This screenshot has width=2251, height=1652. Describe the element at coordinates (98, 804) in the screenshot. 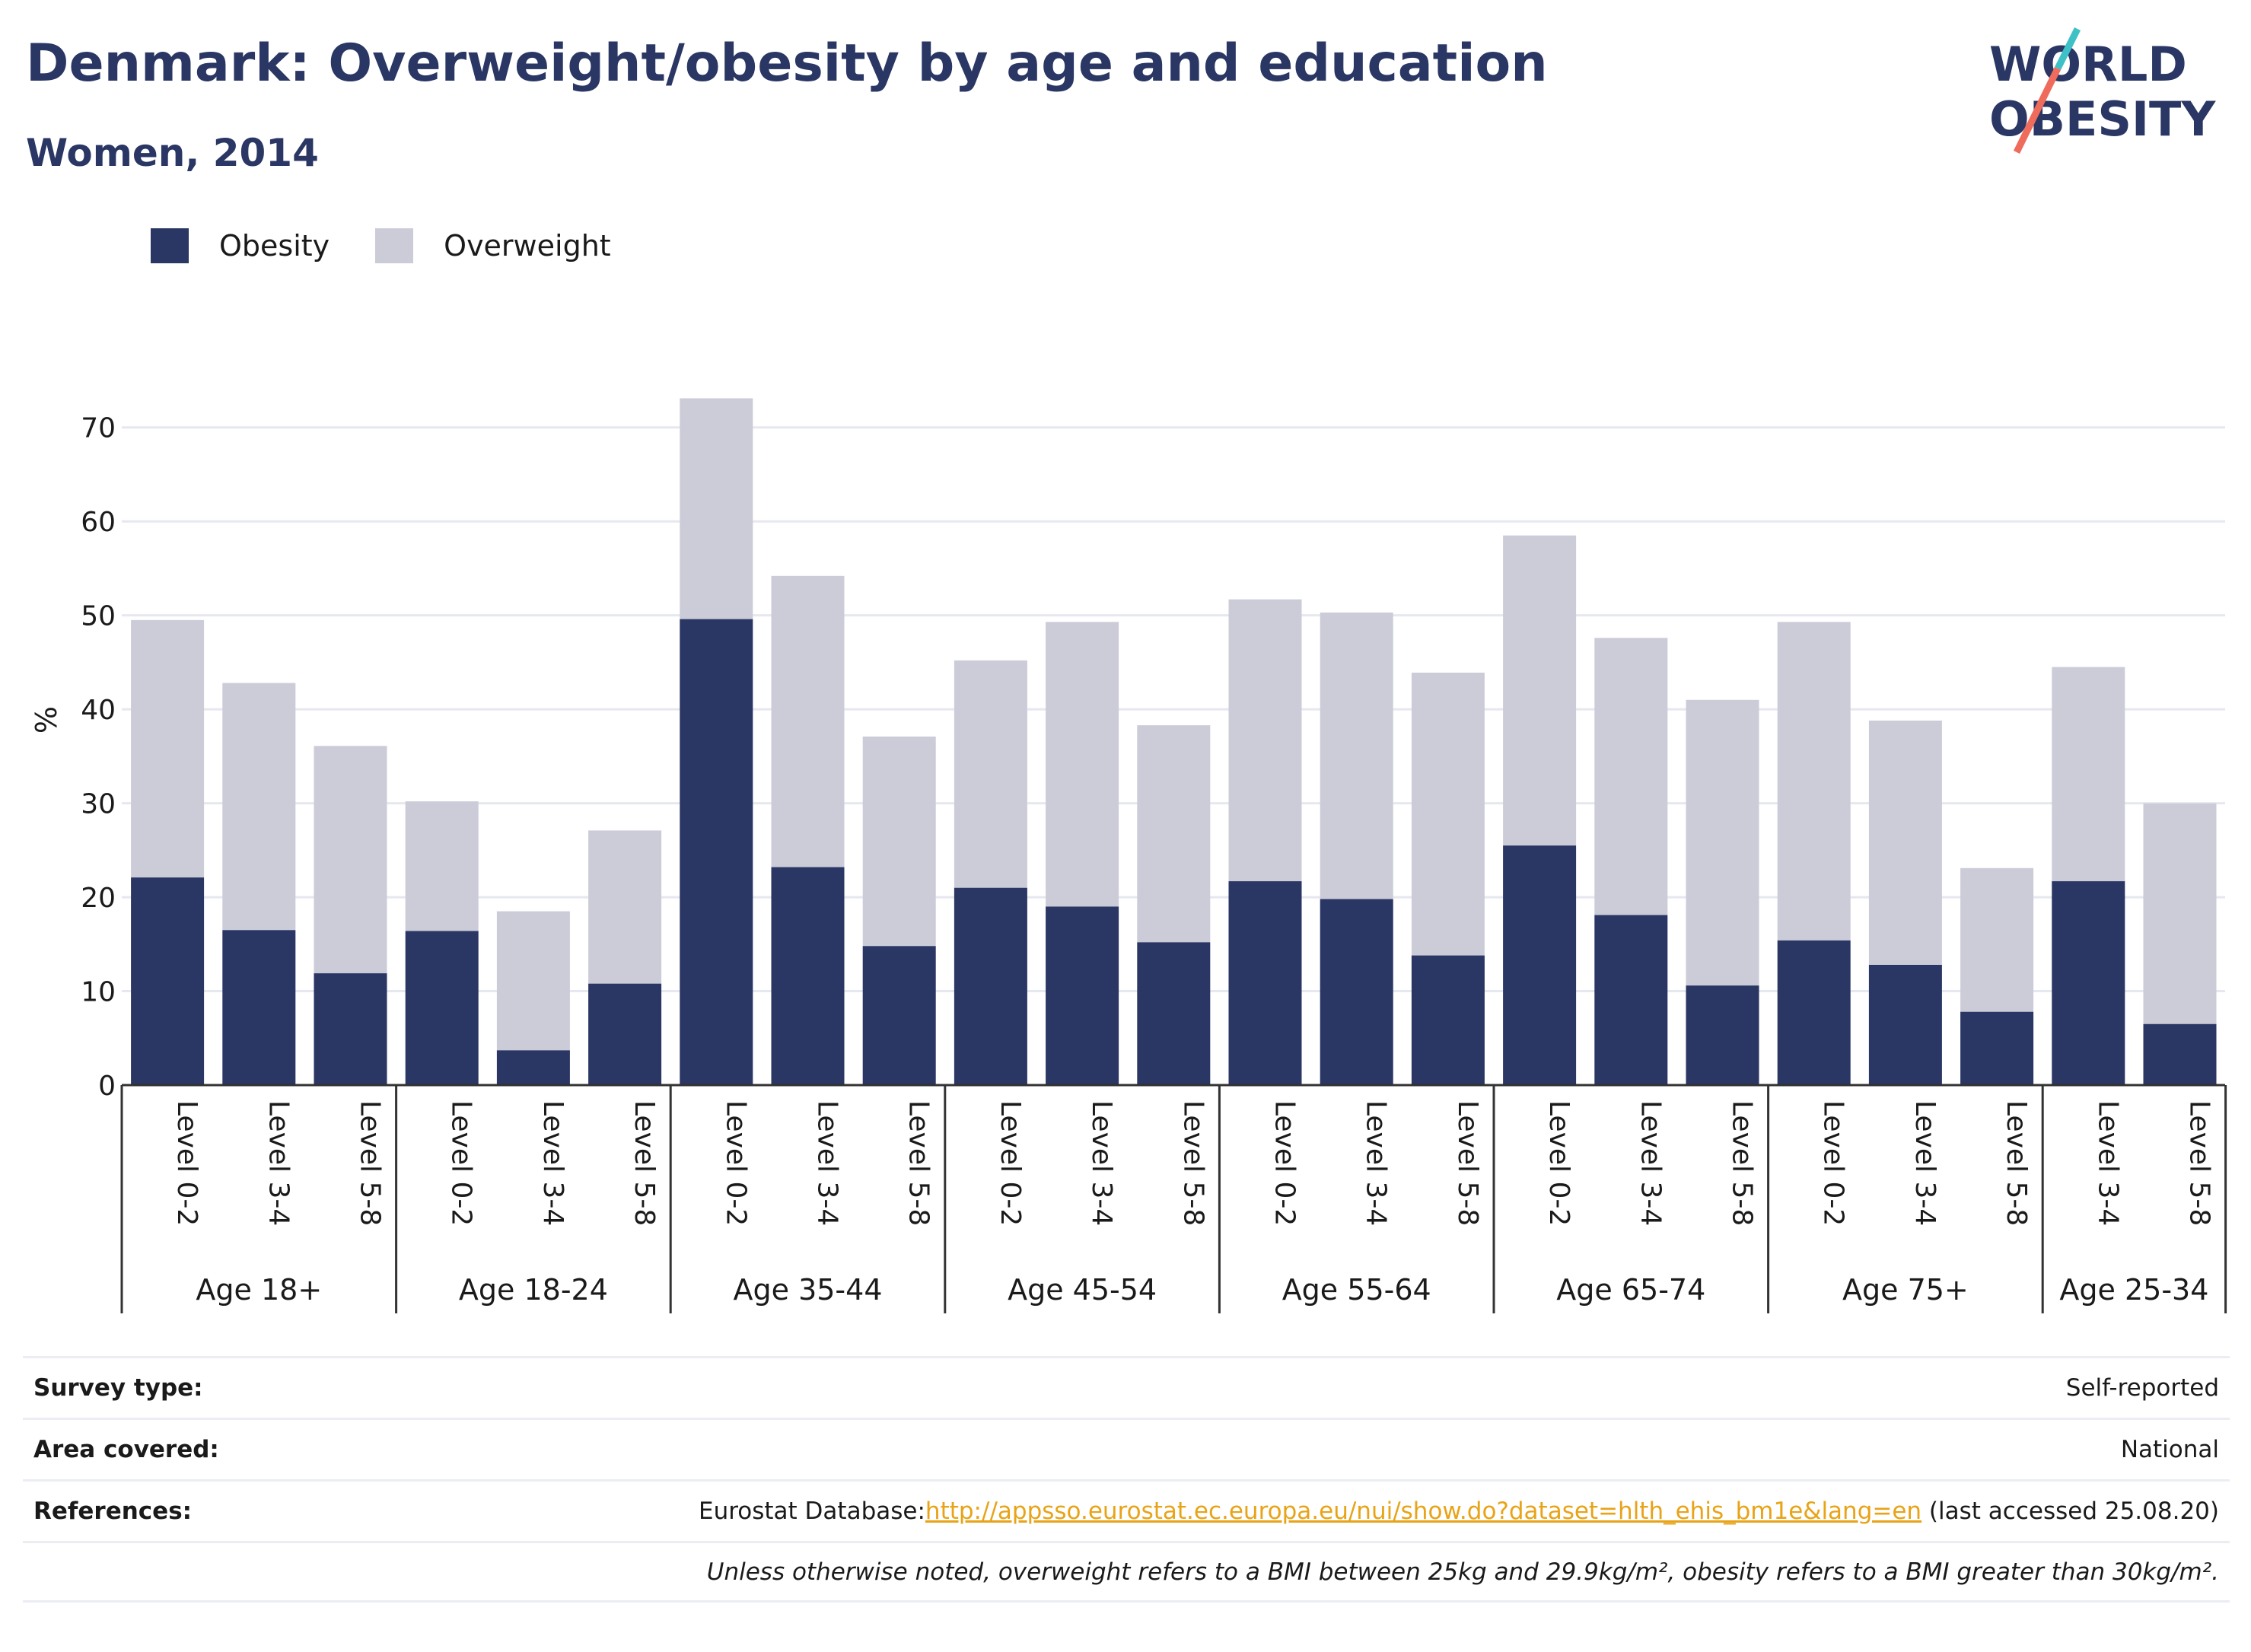

I see `y-tick-label: 30` at that location.